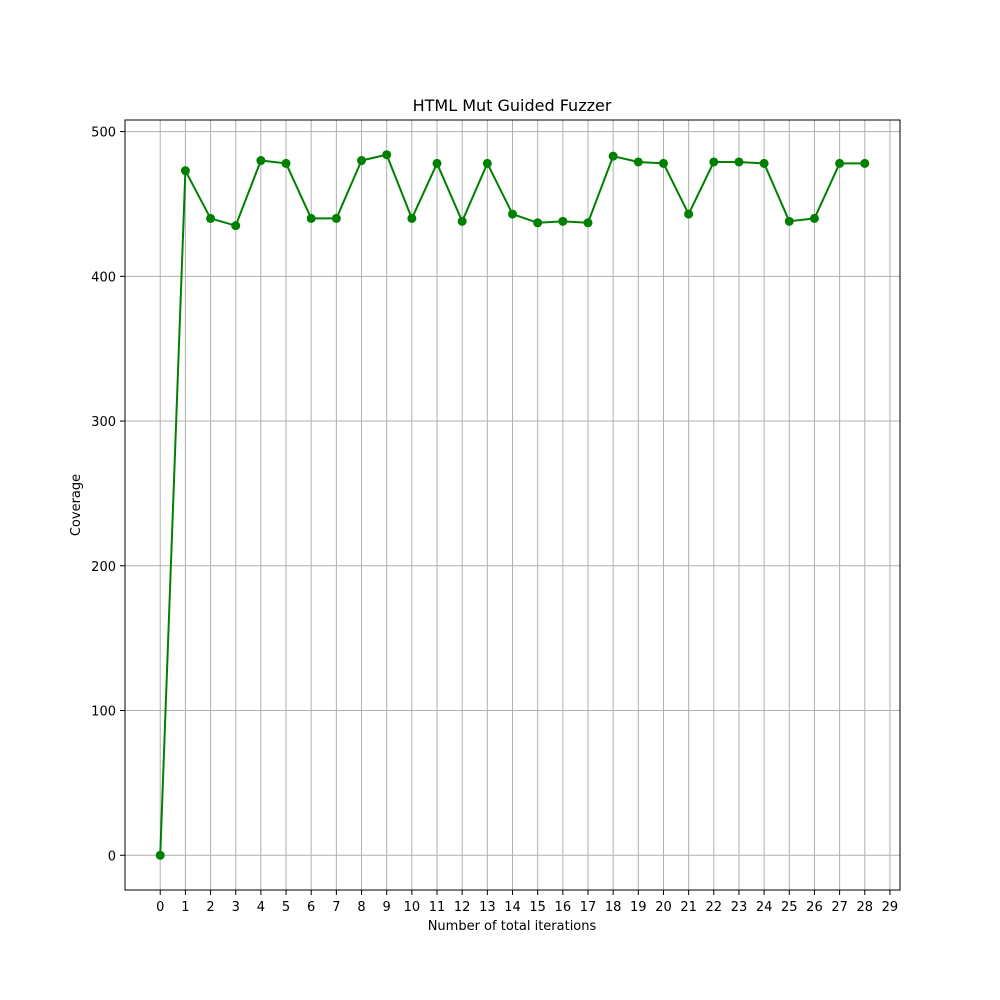 The image size is (1000, 1000). Describe the element at coordinates (739, 907) in the screenshot. I see `x-tick-label: 23` at that location.